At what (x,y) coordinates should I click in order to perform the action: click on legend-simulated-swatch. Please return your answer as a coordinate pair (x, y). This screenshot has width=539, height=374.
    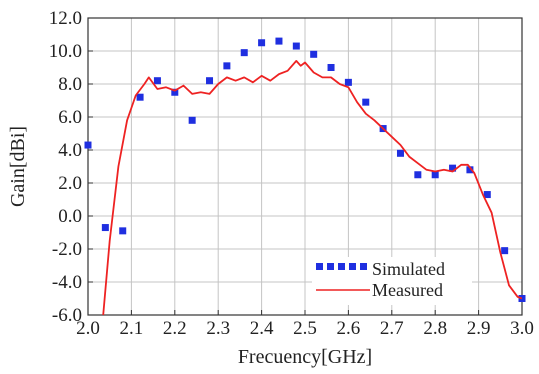
    Looking at the image, I should click on (341, 266).